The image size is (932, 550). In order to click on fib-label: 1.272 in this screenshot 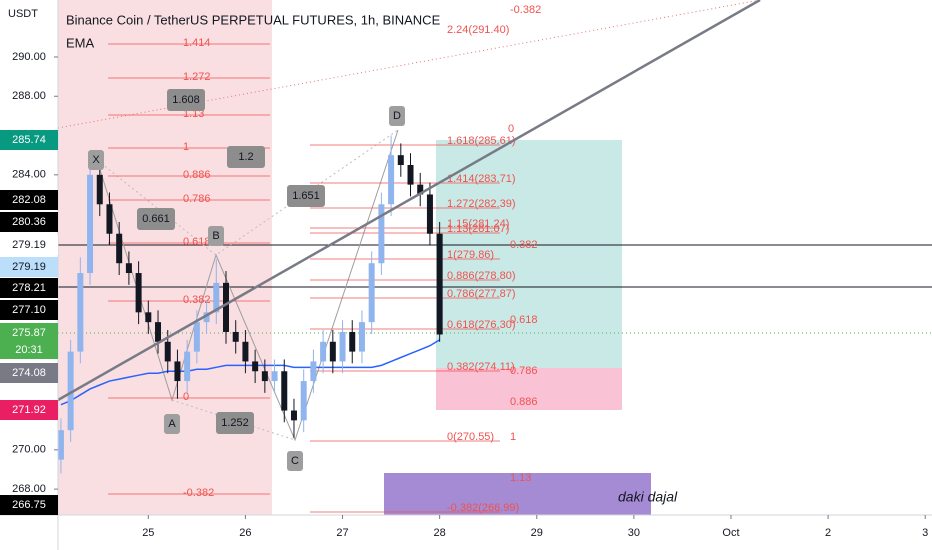, I will do `click(197, 77)`.